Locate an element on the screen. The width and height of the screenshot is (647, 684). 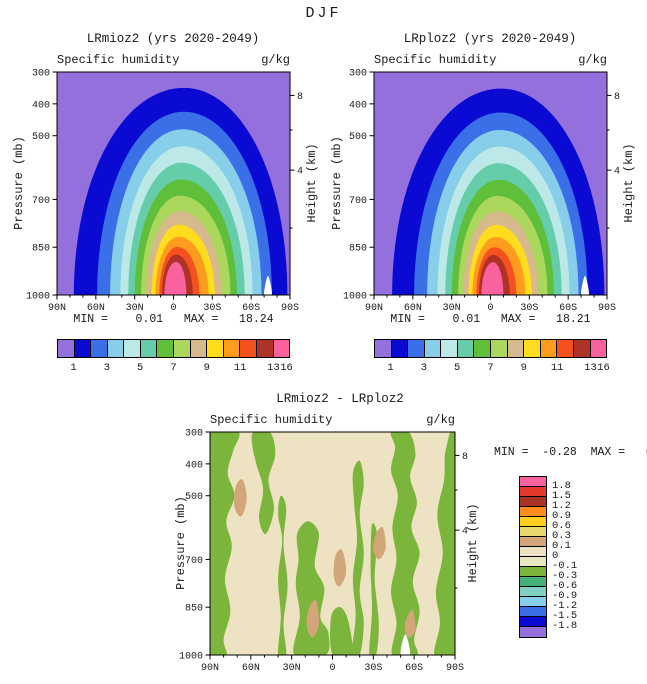
legend-tick-label: 1.2 is located at coordinates (561, 506).